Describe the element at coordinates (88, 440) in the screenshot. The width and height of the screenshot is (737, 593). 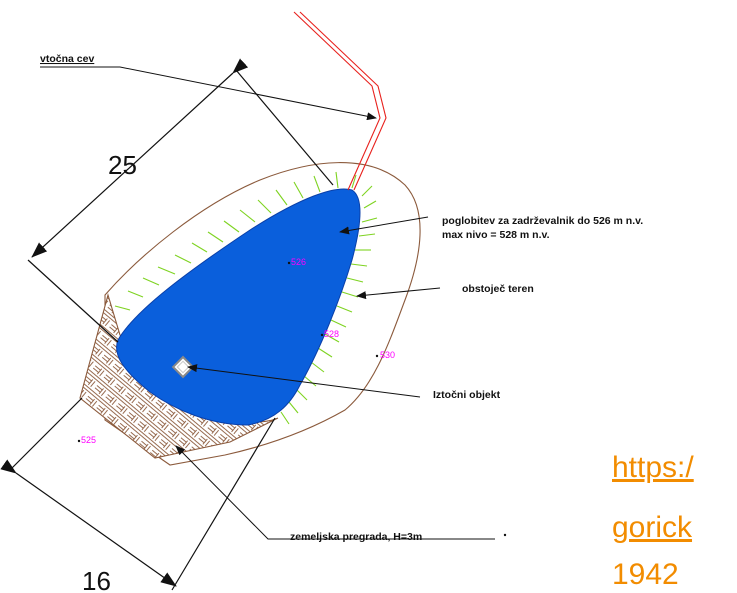
I see `elevation-525: 525` at that location.